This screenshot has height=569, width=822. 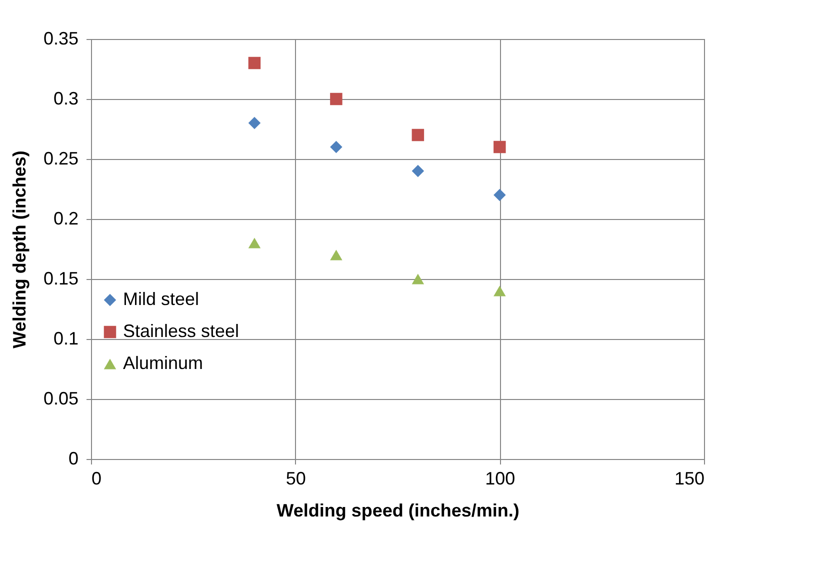 What do you see at coordinates (60, 38) in the screenshot?
I see `y-tick-label: 0.35` at bounding box center [60, 38].